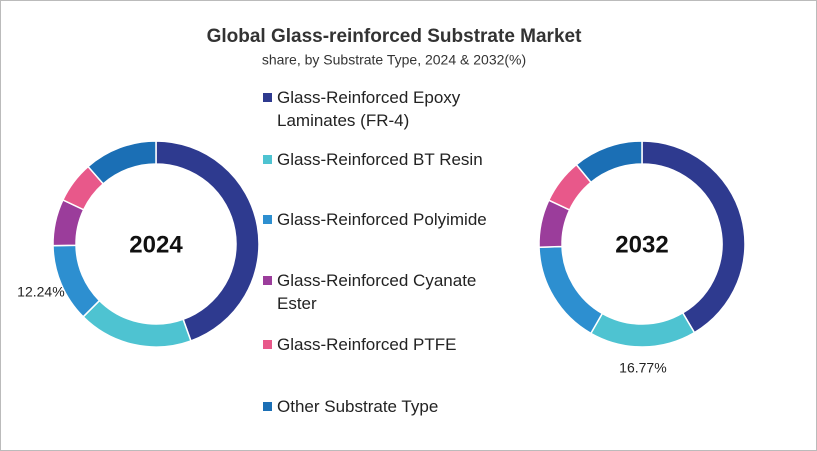 The width and height of the screenshot is (817, 451). Describe the element at coordinates (367, 344) in the screenshot. I see `legend-label: Glass-Reinforced PTFE` at that location.